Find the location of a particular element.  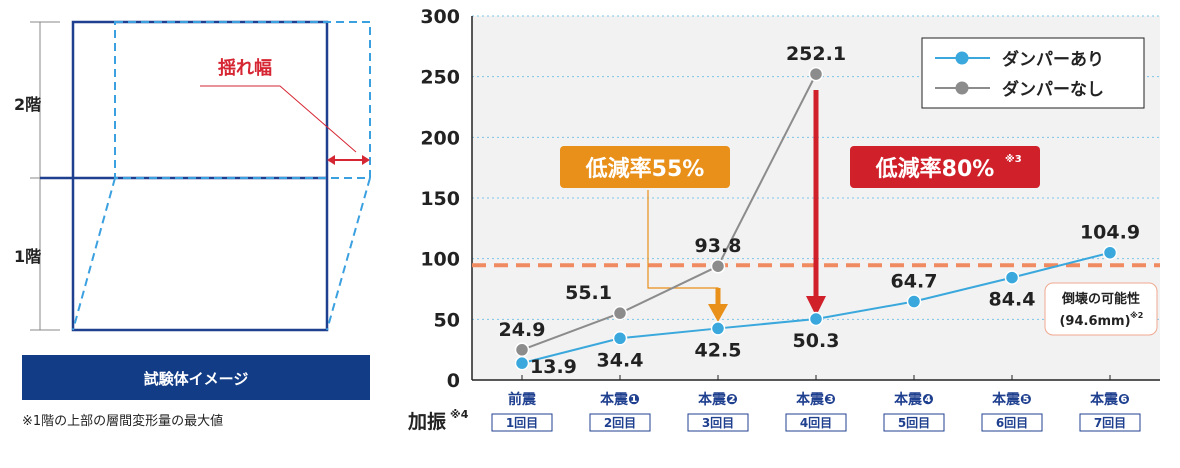

reduction-badge-note: ※3 is located at coordinates (1013, 159).